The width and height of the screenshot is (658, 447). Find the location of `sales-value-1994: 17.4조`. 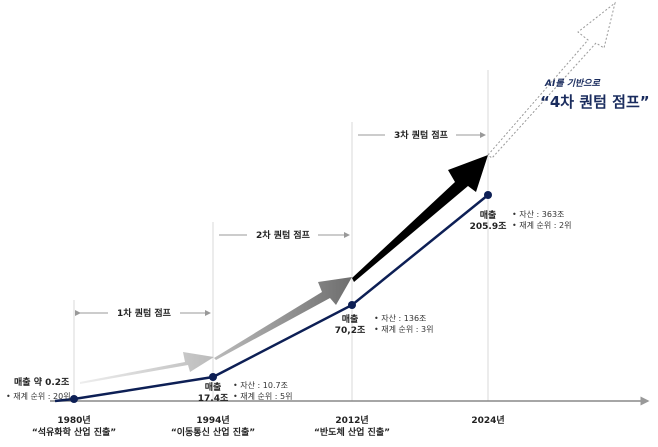

sales-value-1994: 17.4조 is located at coordinates (213, 398).